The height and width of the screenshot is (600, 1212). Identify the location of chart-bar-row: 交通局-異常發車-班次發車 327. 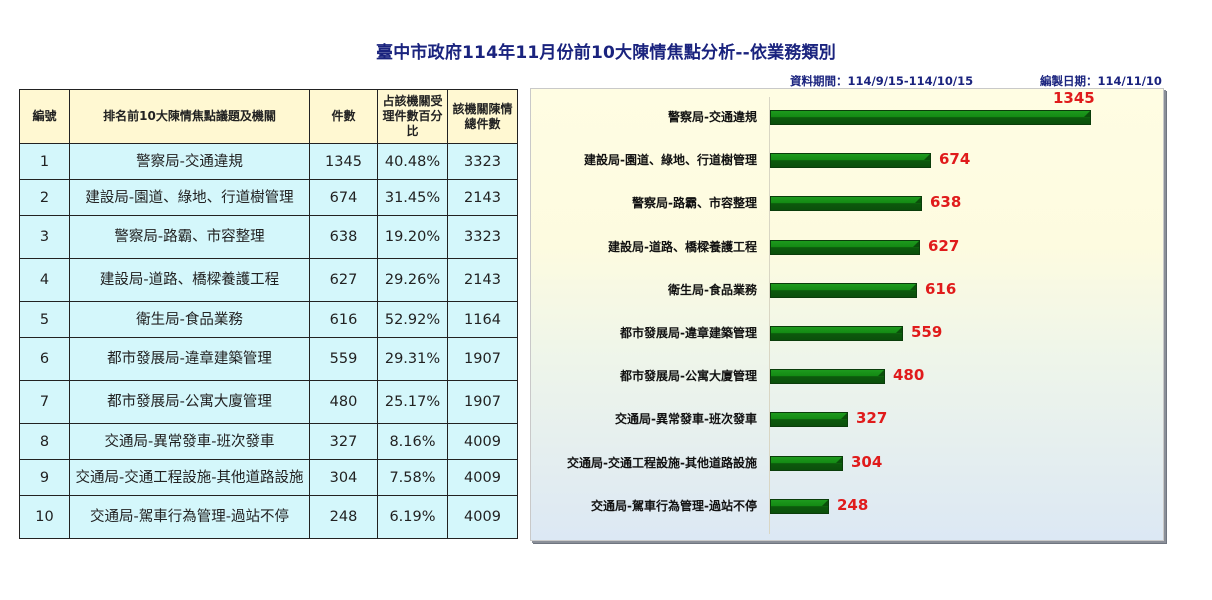
(848, 418).